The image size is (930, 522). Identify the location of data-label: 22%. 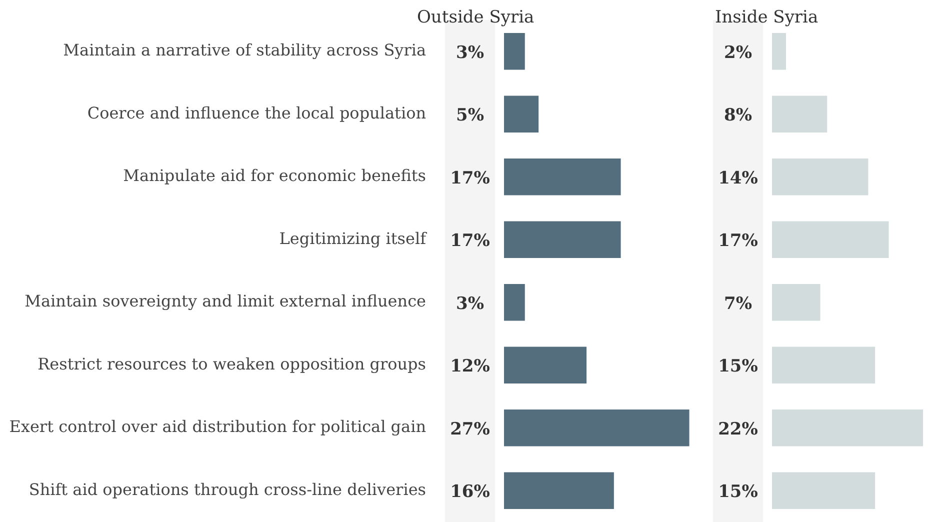
(738, 429).